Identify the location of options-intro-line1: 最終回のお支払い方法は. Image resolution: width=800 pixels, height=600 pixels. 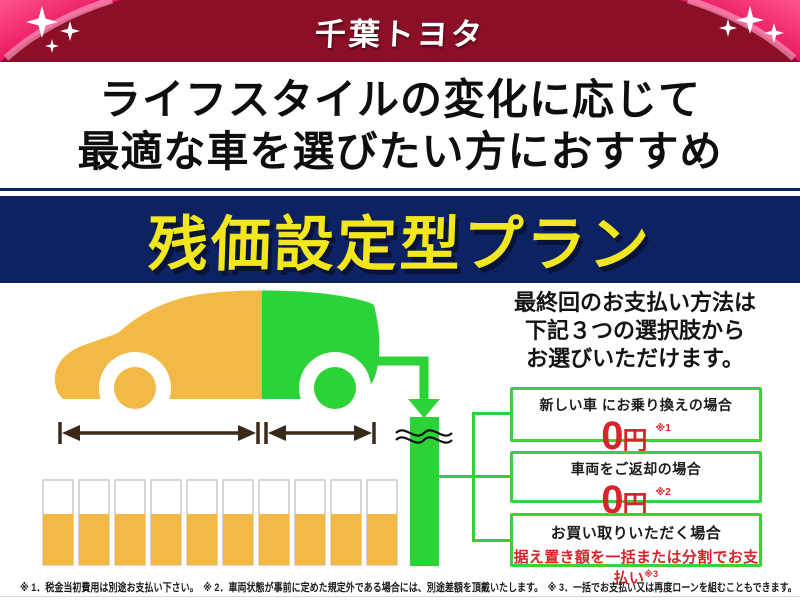
(634, 302).